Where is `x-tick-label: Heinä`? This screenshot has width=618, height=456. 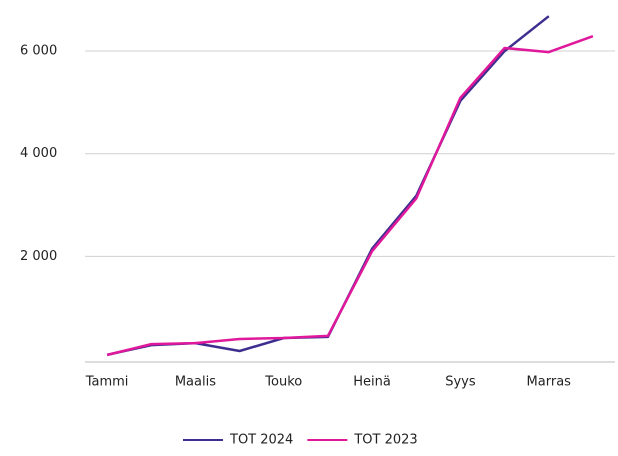
x-tick-label: Heinä is located at coordinates (372, 382).